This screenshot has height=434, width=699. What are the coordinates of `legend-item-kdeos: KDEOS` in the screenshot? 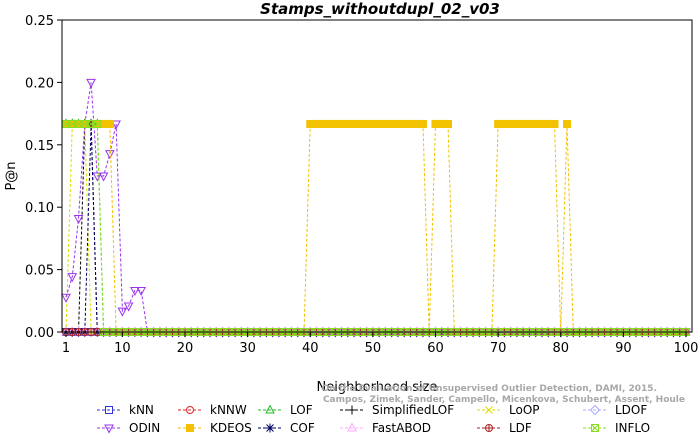 It's located at (215, 427).